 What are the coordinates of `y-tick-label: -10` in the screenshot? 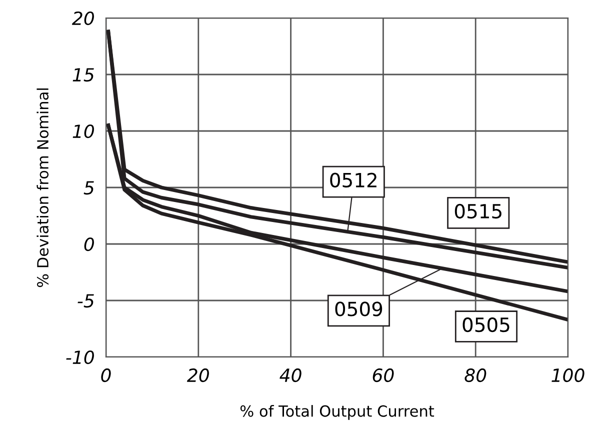 It's located at (80, 357).